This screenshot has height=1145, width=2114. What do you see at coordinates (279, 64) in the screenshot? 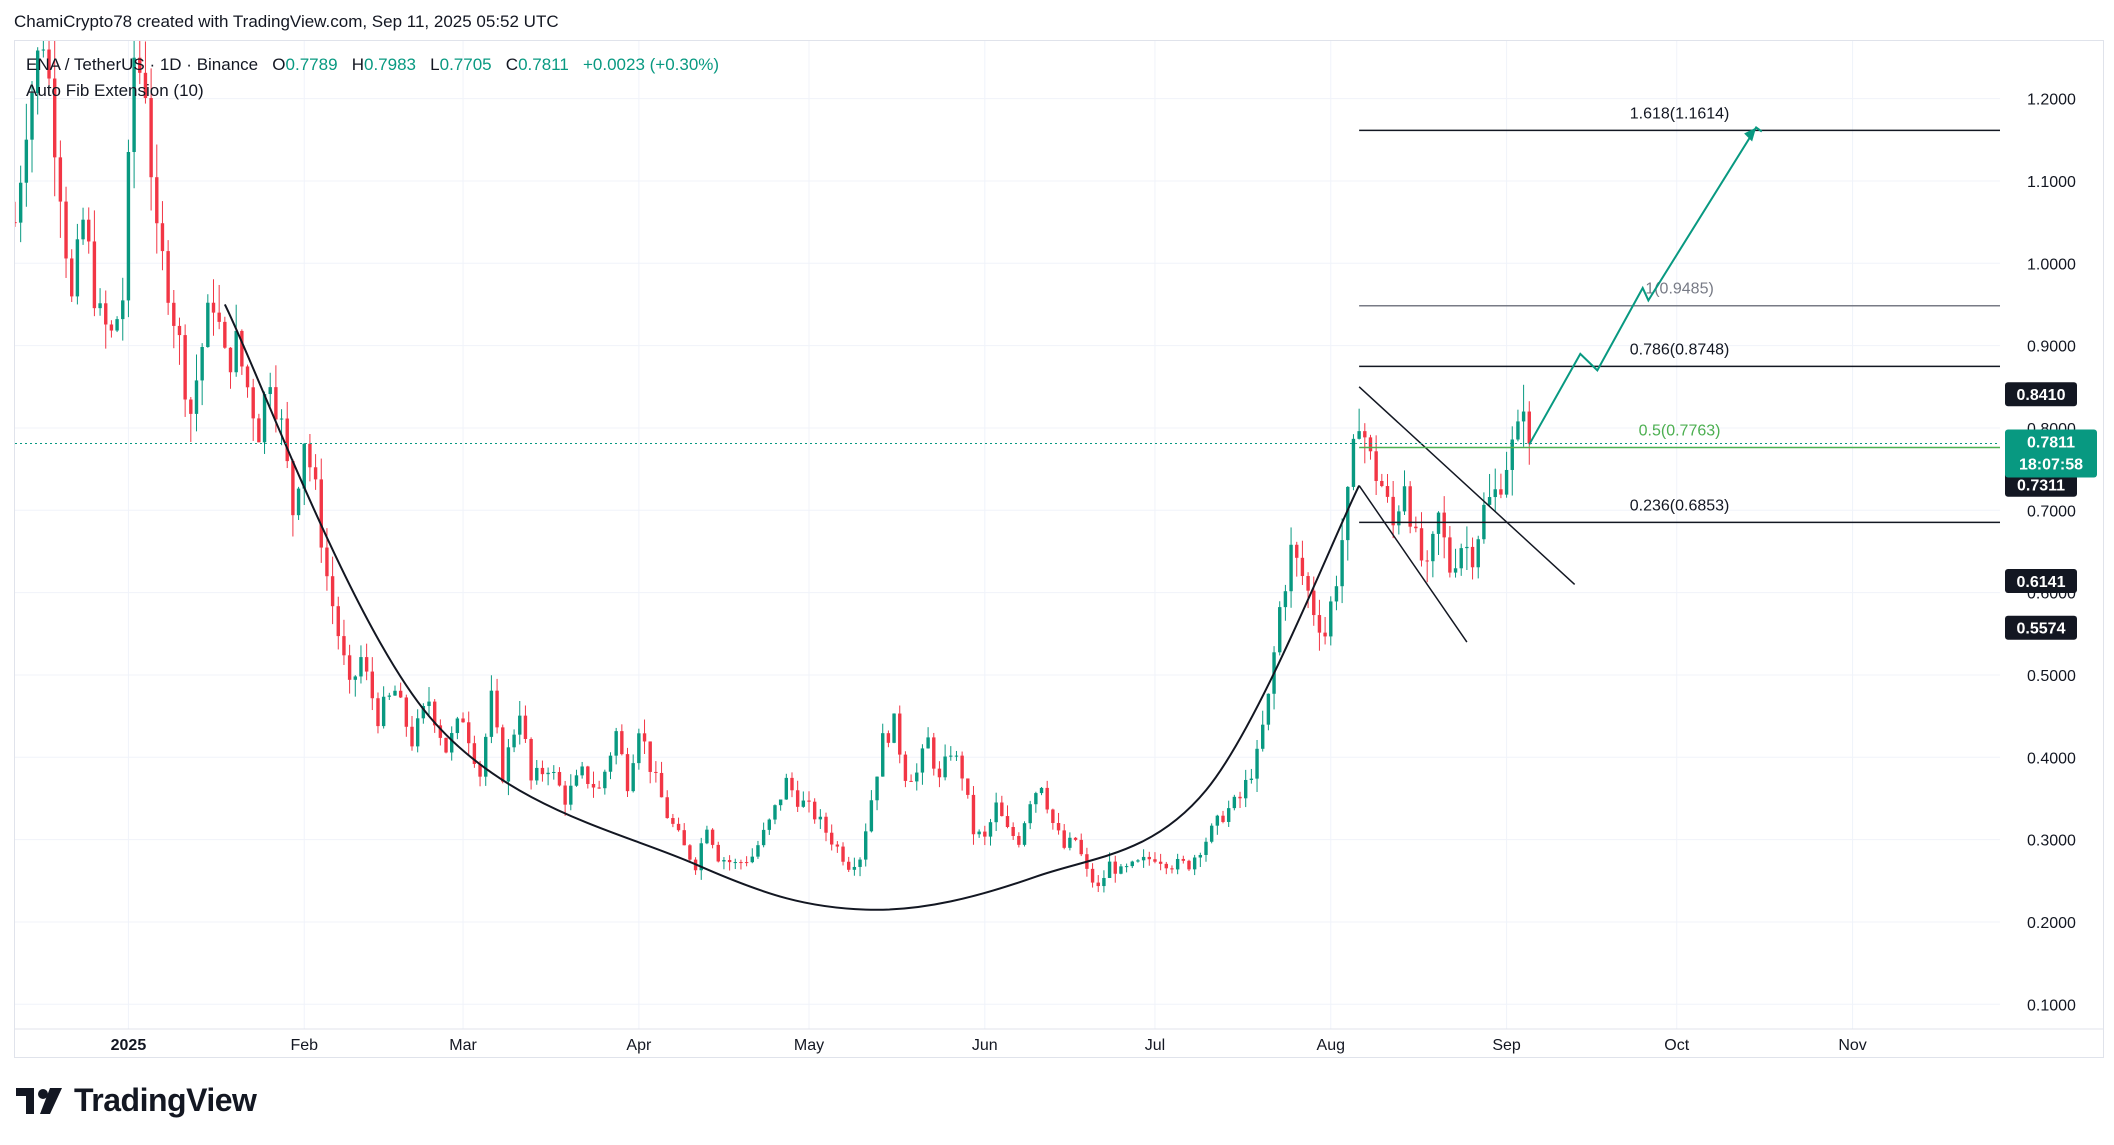
I see `open-label: O` at bounding box center [279, 64].